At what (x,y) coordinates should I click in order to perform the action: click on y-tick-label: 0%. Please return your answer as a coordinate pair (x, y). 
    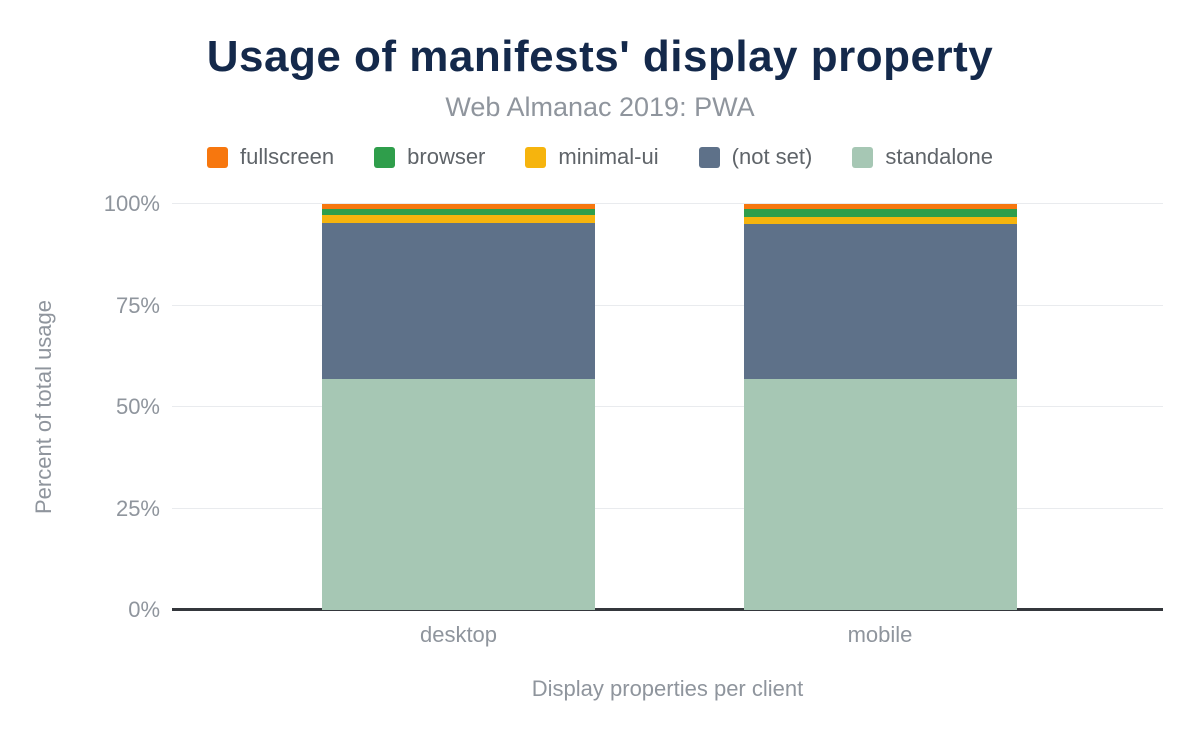
    Looking at the image, I should click on (144, 609).